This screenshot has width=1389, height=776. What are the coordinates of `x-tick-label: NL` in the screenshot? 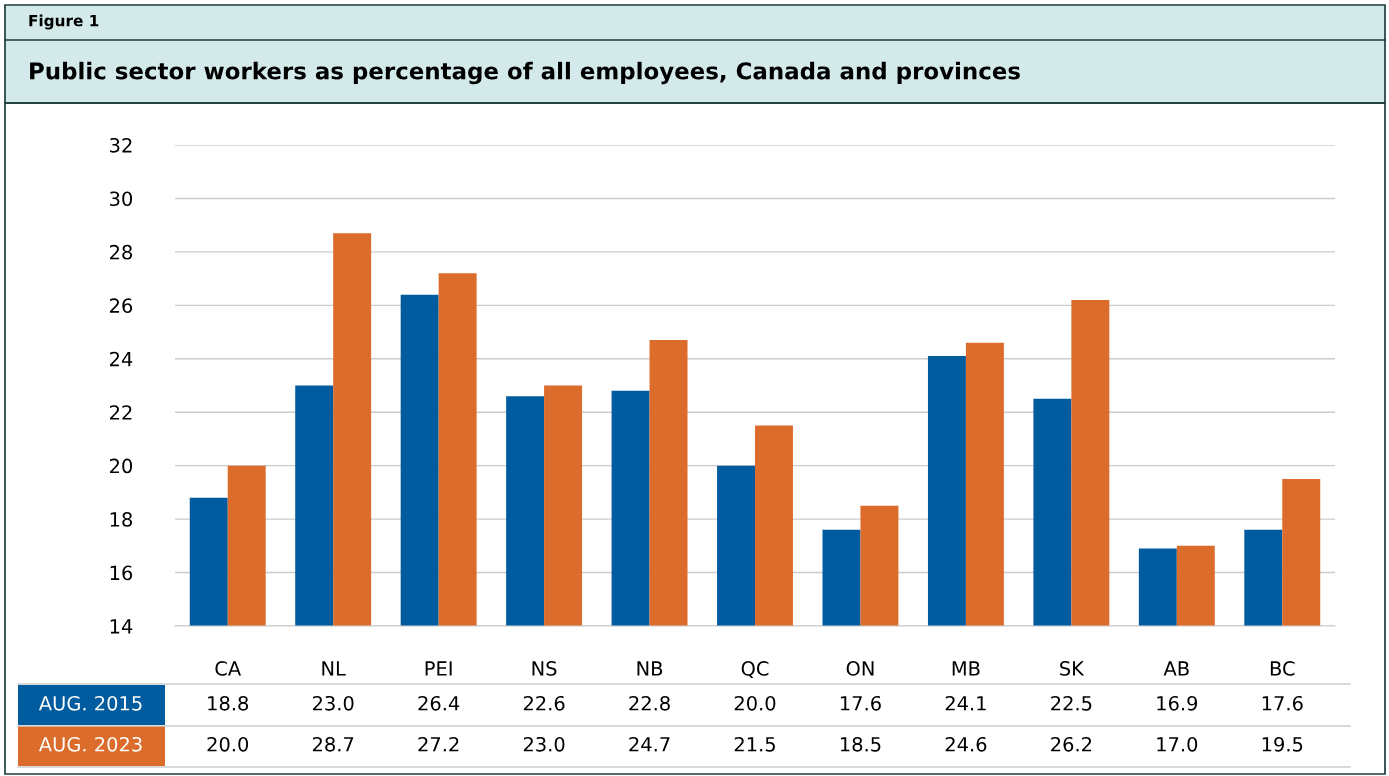 It's located at (334, 668).